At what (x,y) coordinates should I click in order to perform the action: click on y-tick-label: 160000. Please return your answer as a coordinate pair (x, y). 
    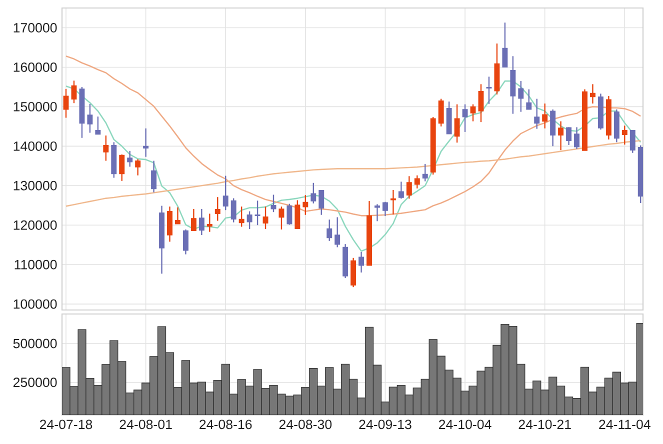
    Looking at the image, I should click on (35, 67).